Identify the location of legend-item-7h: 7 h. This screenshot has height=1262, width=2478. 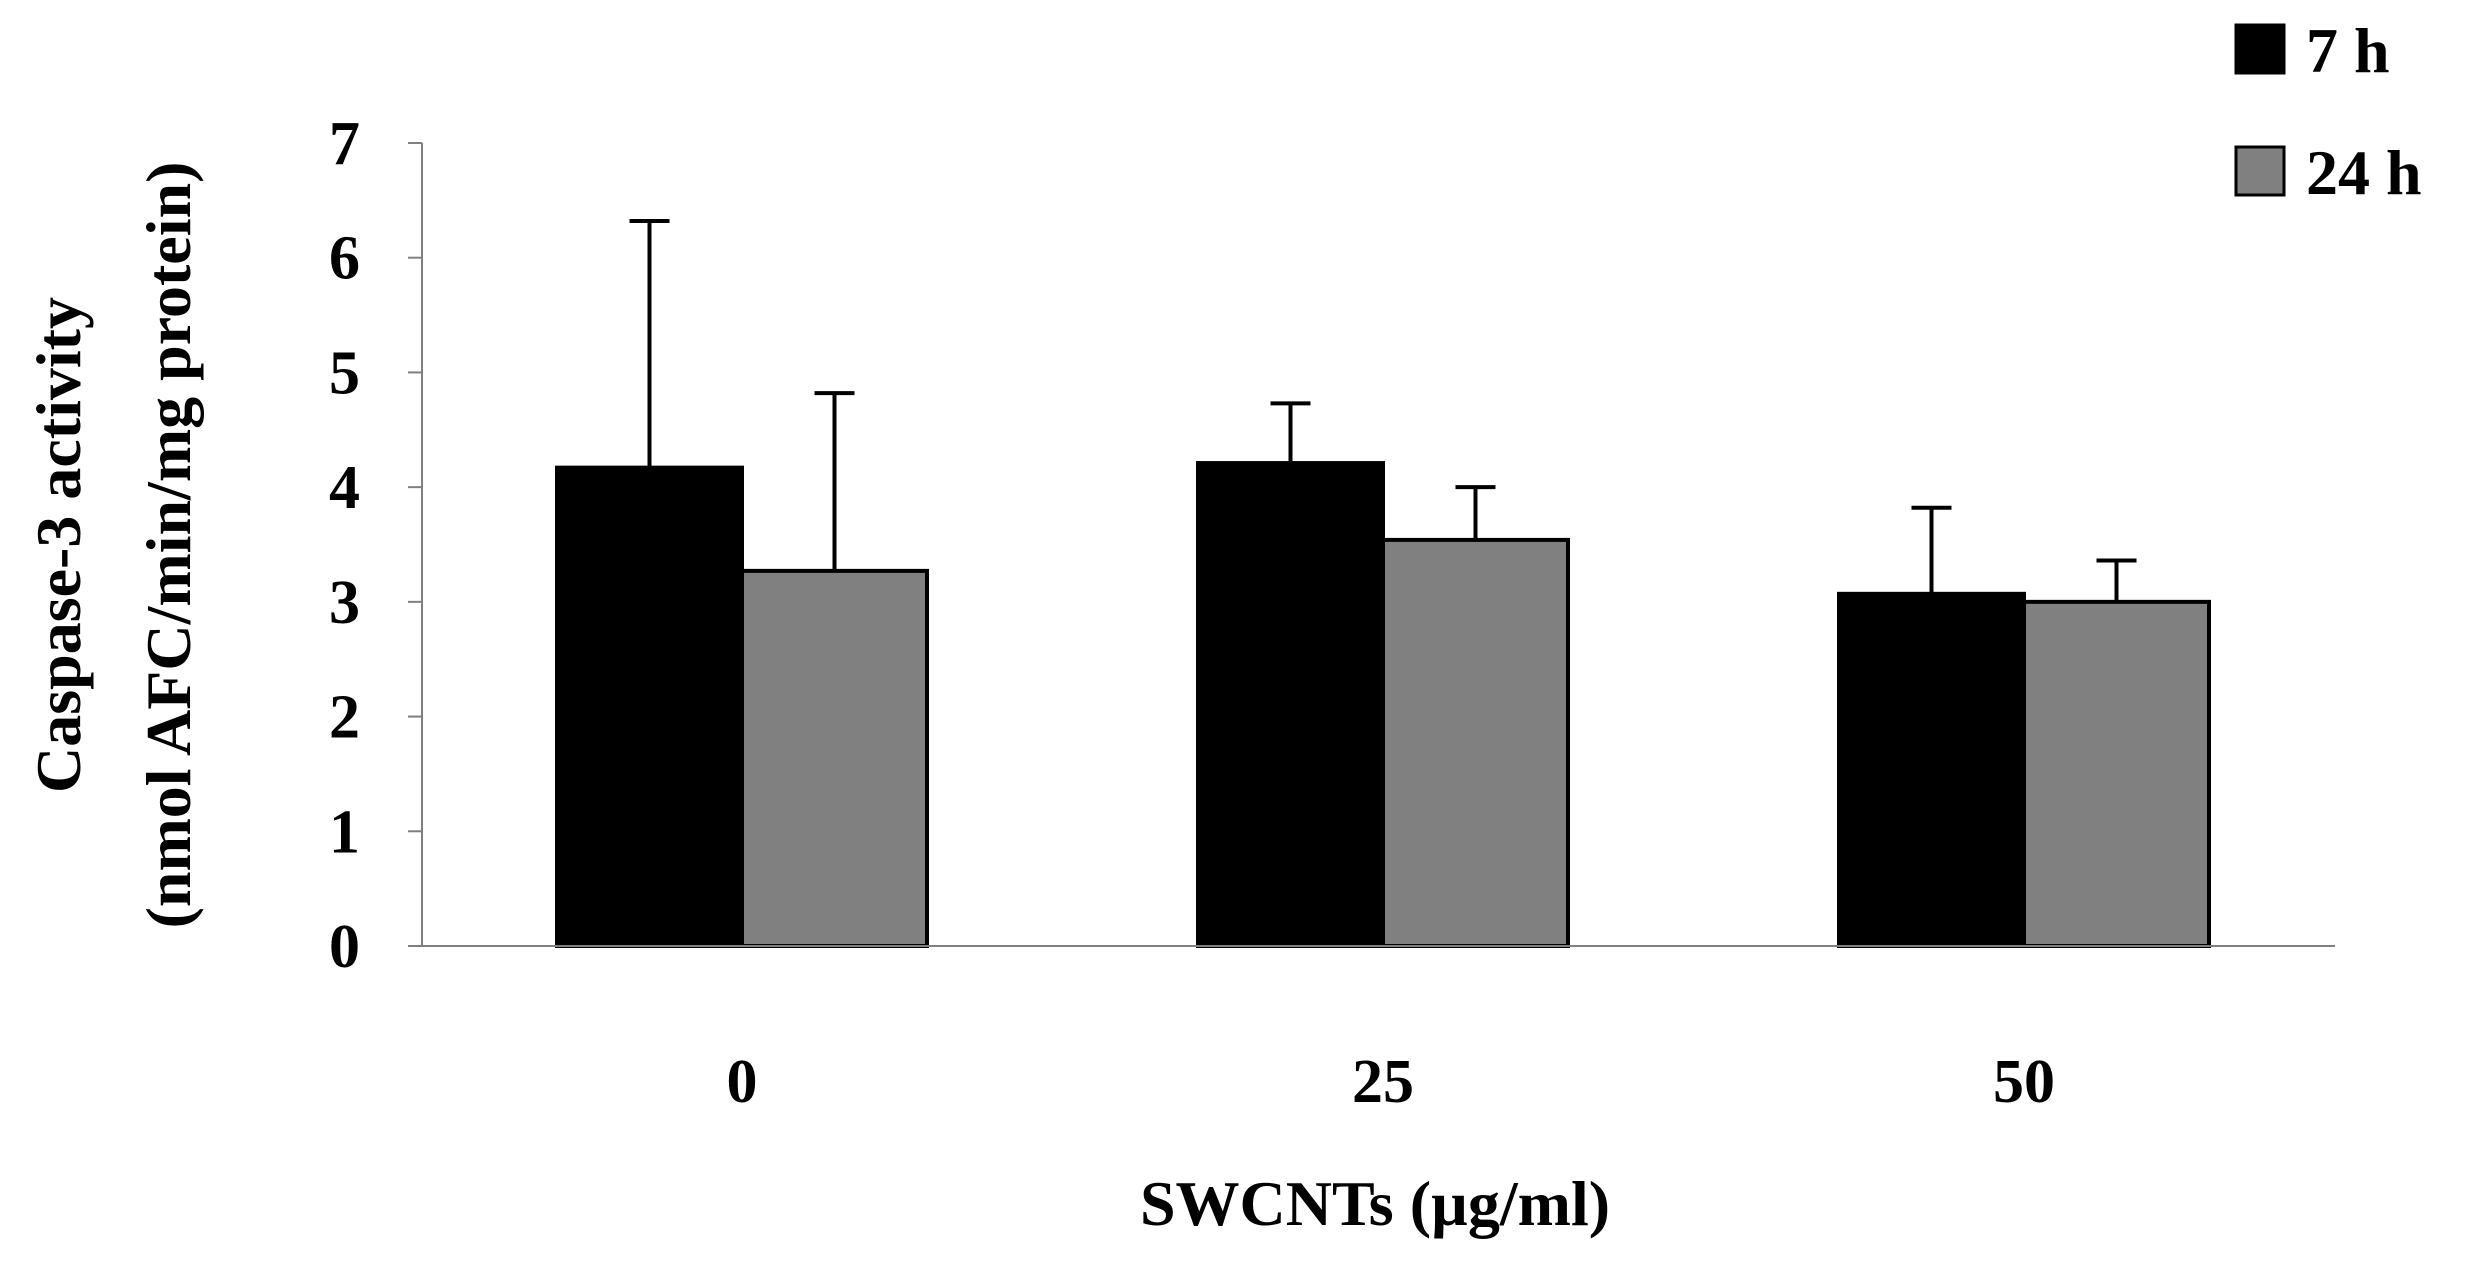
(2312, 50).